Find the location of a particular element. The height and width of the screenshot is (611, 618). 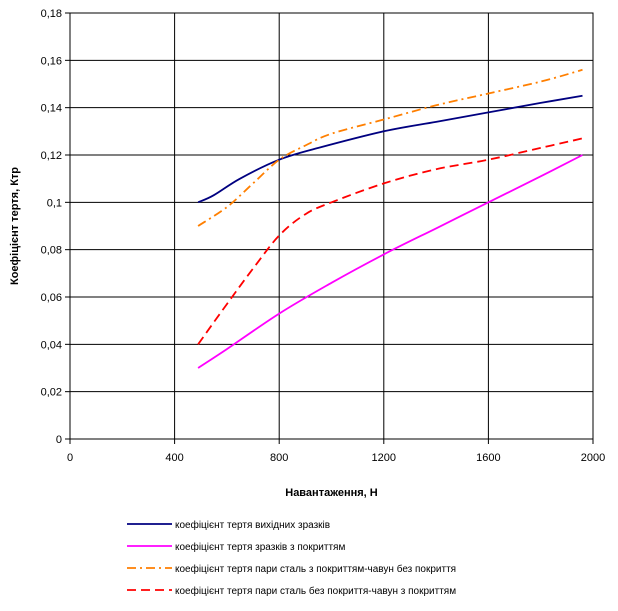

y-axis: 0 0,02 0,04 0,06 0,08 0,1 0,12 0,14 0,16 0,18 is located at coordinates (55, 227).